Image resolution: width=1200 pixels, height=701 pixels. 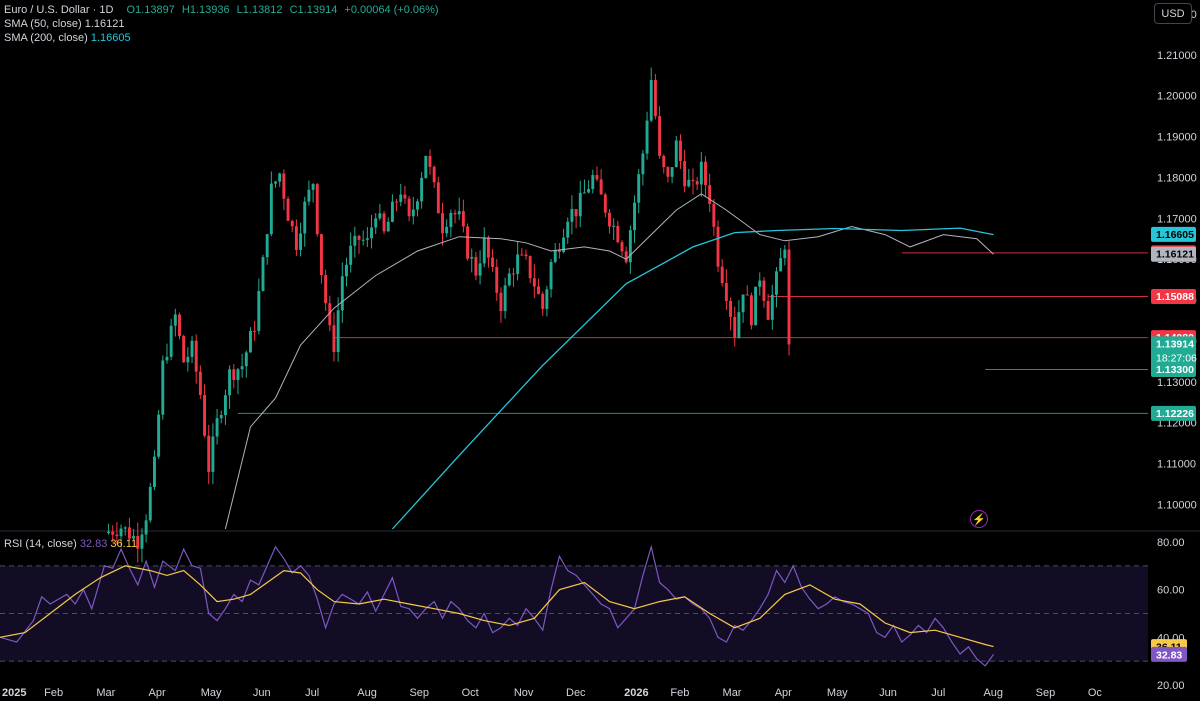 What do you see at coordinates (1171, 543) in the screenshot?
I see `rsi-tick-label: 80.00` at bounding box center [1171, 543].